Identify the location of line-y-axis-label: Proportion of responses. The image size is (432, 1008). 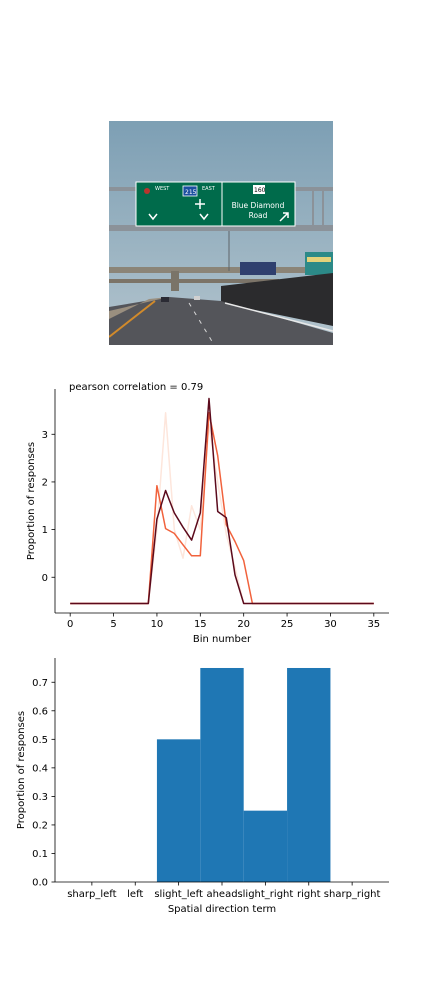
(31, 501).